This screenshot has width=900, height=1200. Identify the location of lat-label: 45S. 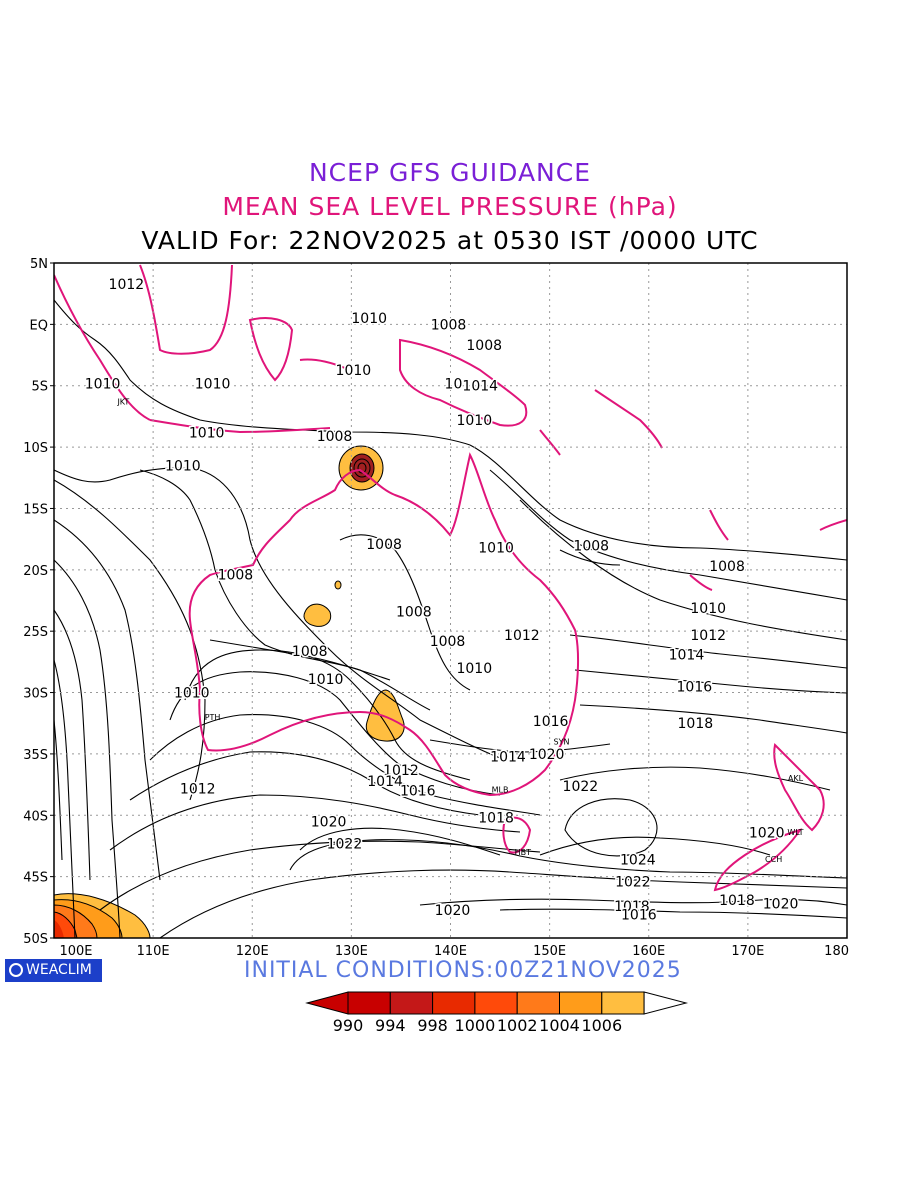
(35, 878).